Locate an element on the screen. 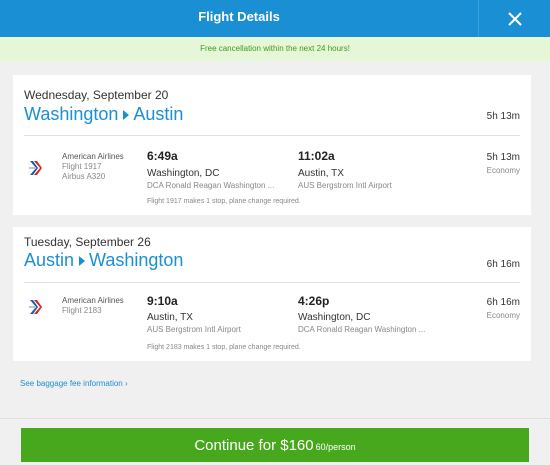 This screenshot has width=550, height=465. origin-city: Austin is located at coordinates (49, 260).